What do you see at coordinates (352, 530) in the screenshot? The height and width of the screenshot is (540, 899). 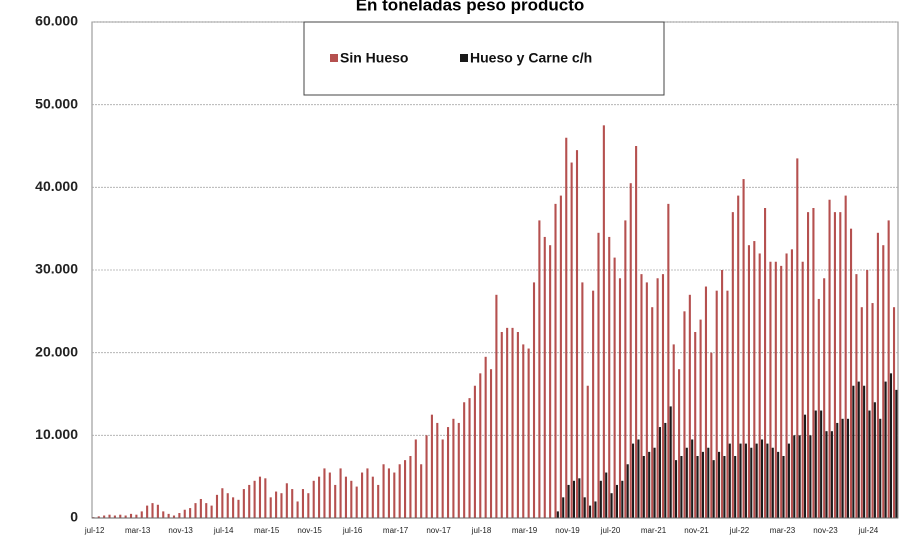 I see `x-tick-label: jul-16` at bounding box center [352, 530].